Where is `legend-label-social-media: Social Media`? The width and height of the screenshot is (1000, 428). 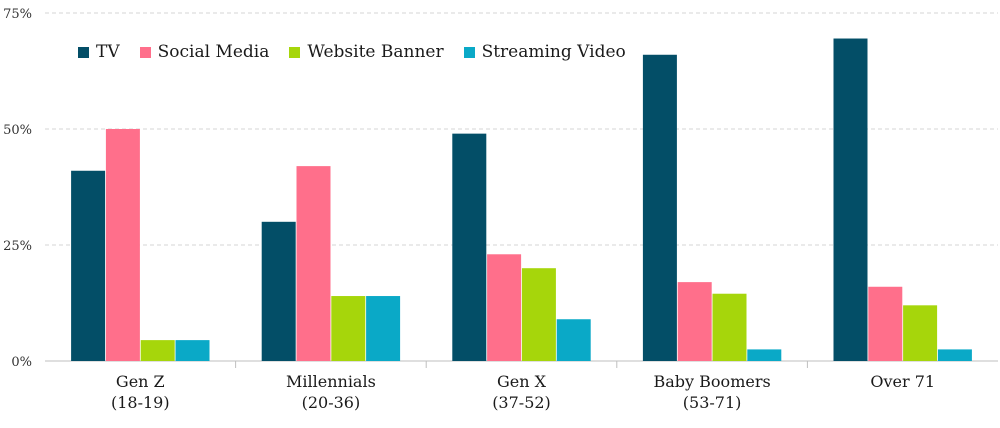
legend-label-social-media: Social Media is located at coordinates (213, 52).